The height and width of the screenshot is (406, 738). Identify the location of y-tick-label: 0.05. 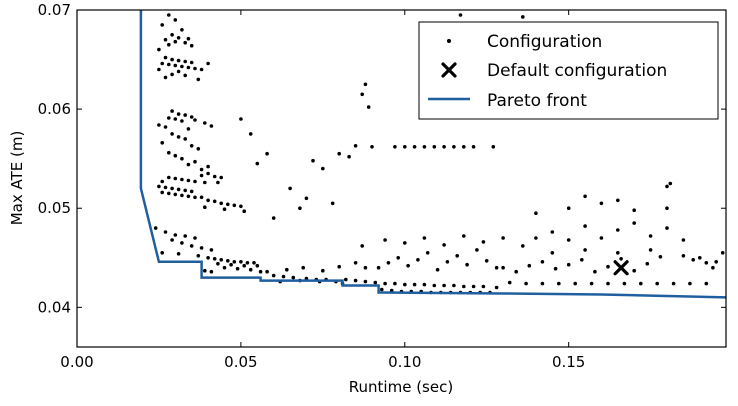
(54, 208).